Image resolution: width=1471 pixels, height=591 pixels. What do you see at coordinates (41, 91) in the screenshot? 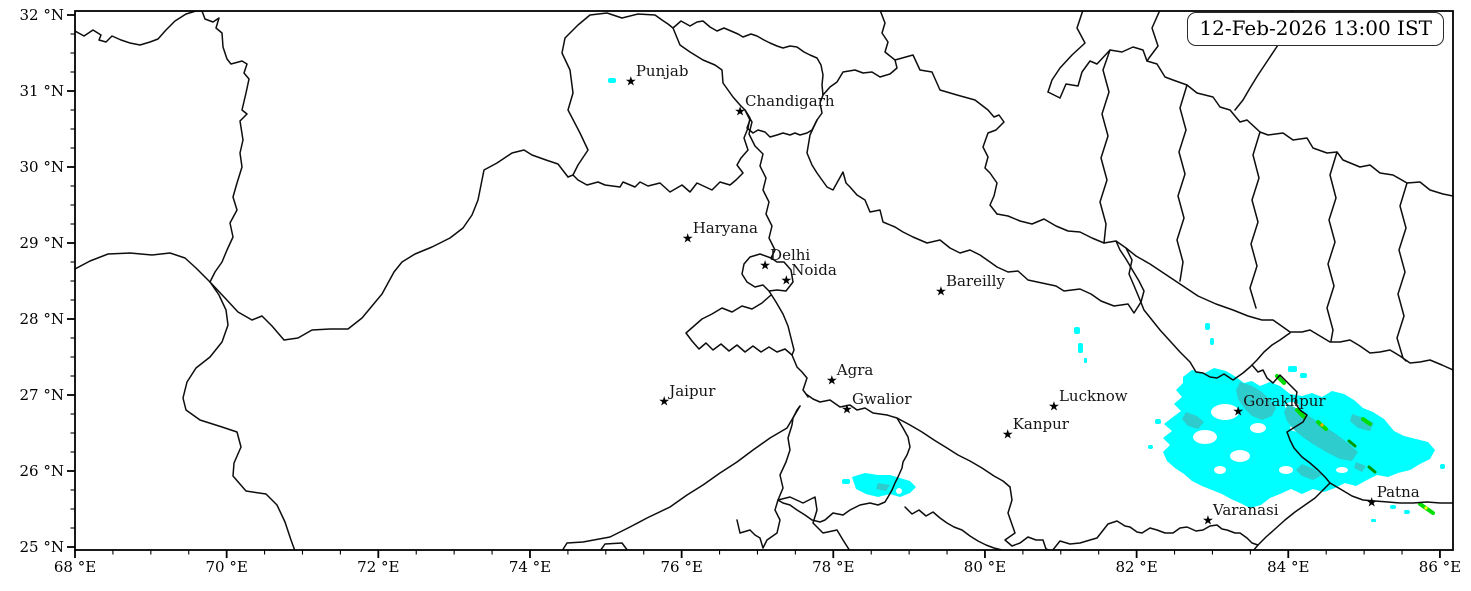
I see `y-tick-label: 31 °N` at bounding box center [41, 91].